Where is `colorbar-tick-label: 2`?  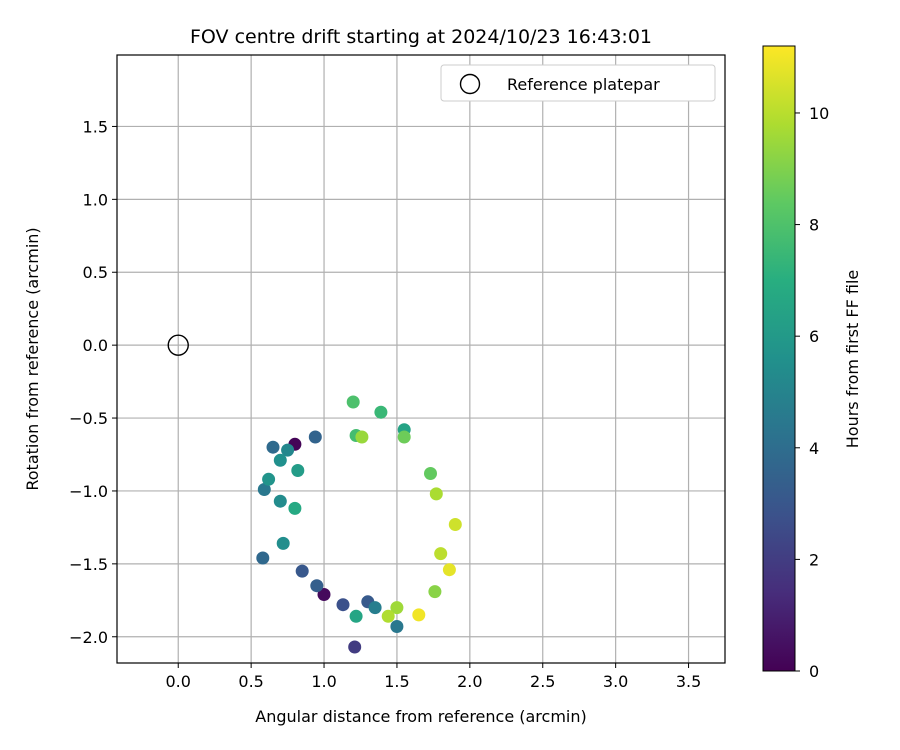
colorbar-tick-label: 2 is located at coordinates (814, 559).